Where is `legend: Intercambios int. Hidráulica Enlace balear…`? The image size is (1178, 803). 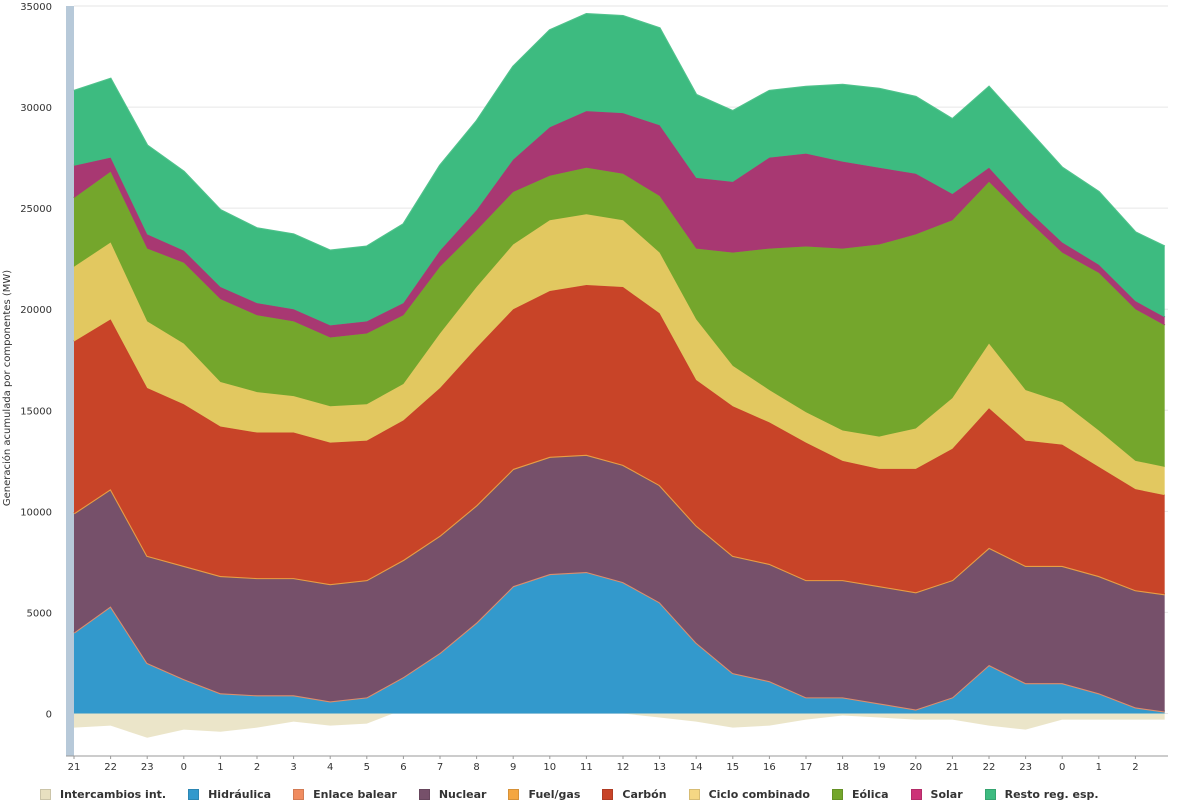 legend: Intercambios int. Hidráulica Enlace balear… is located at coordinates (580, 794).